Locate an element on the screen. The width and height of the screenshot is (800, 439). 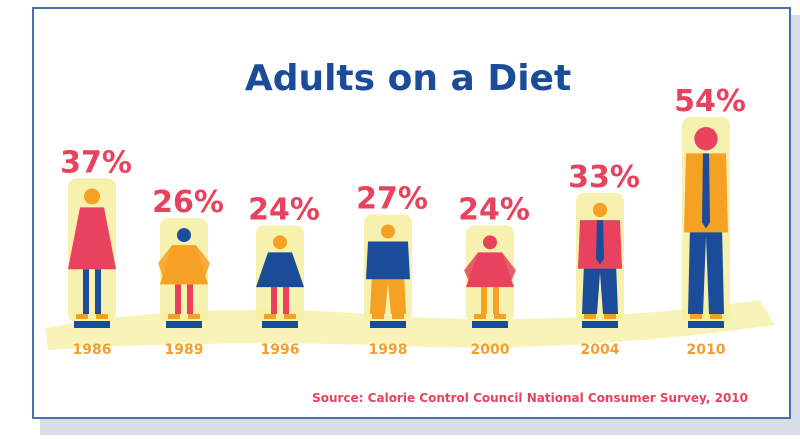
ground-strip is located at coordinates (410, 325).